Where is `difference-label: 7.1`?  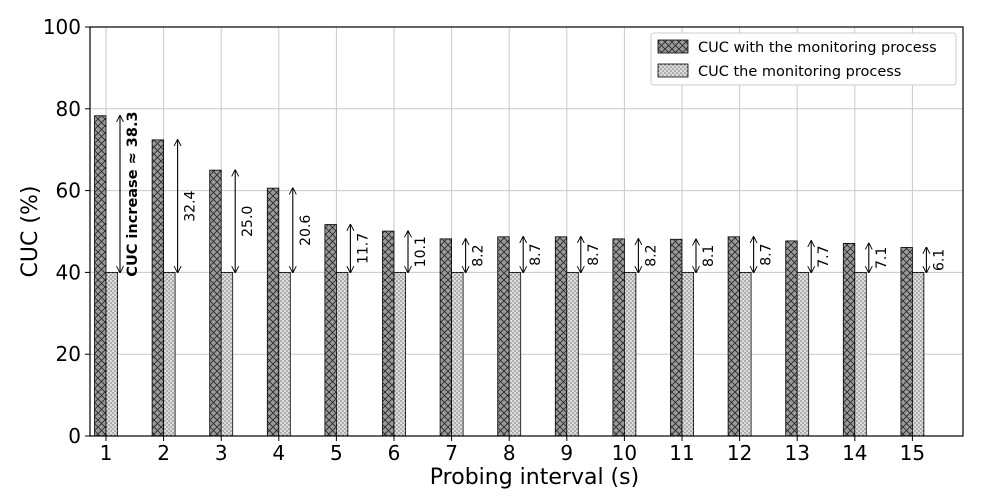
difference-label: 7.1 is located at coordinates (882, 258).